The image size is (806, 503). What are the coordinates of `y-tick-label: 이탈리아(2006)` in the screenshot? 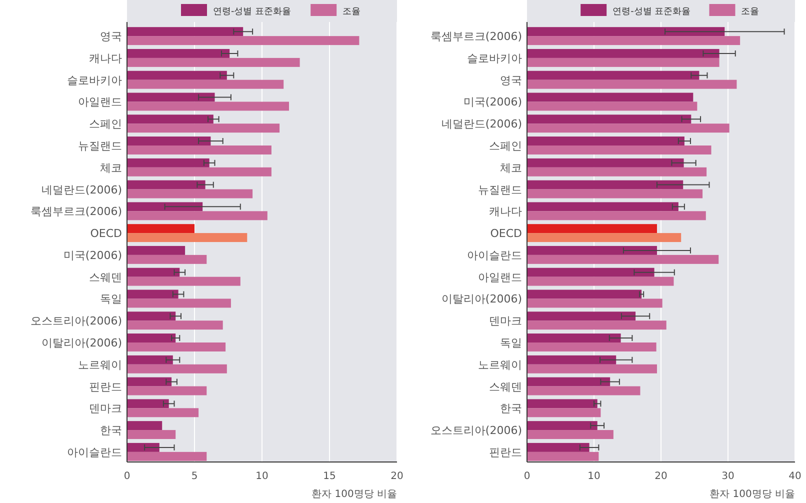 It's located at (481, 299).